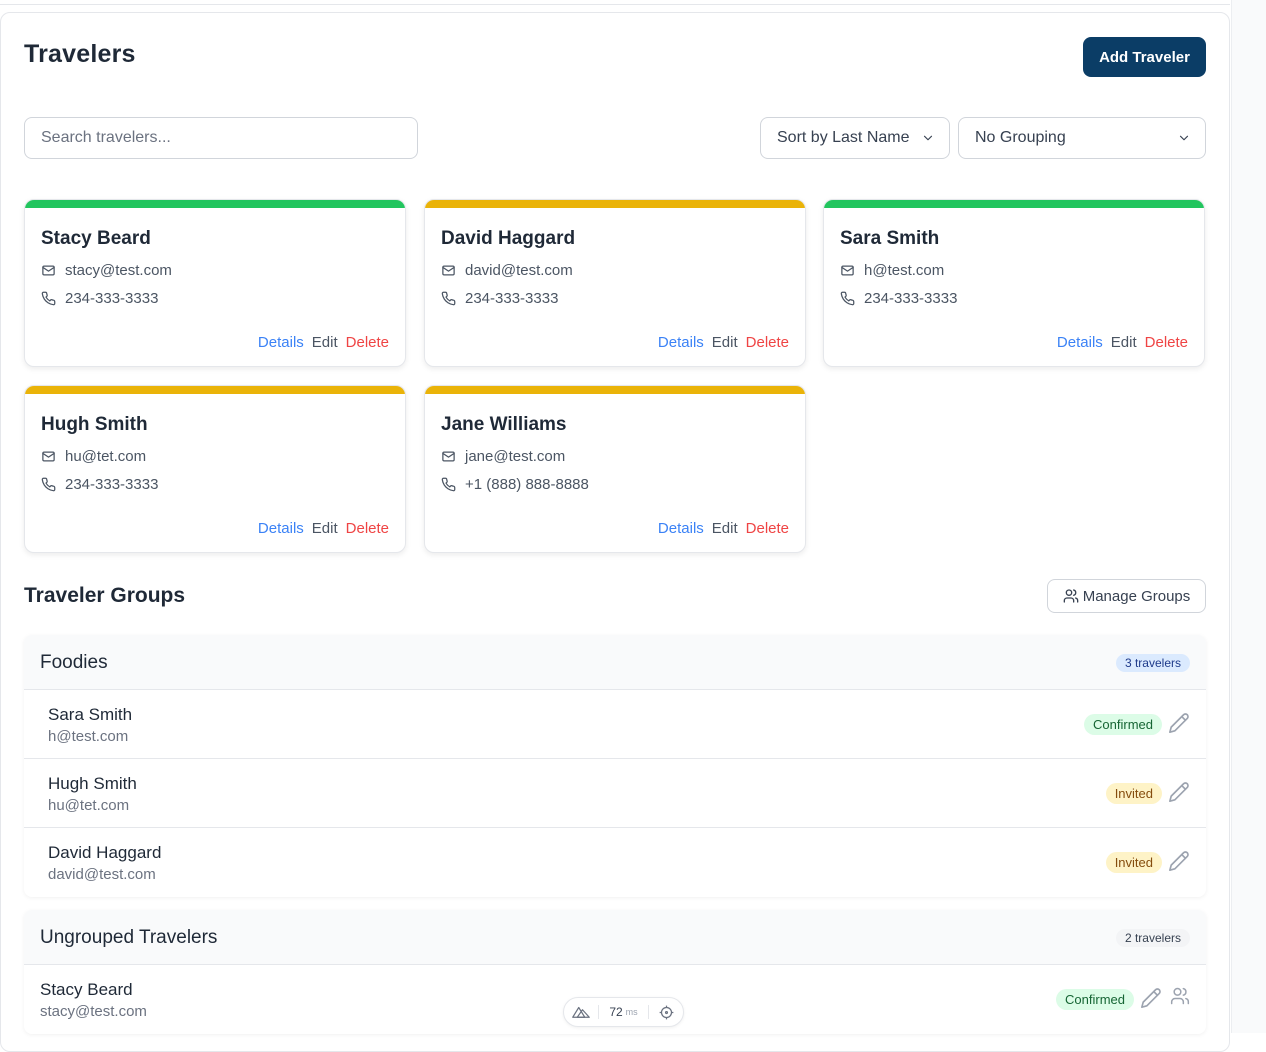 This screenshot has width=1266, height=1052. What do you see at coordinates (80, 54) in the screenshot?
I see `page-title: Travelers` at bounding box center [80, 54].